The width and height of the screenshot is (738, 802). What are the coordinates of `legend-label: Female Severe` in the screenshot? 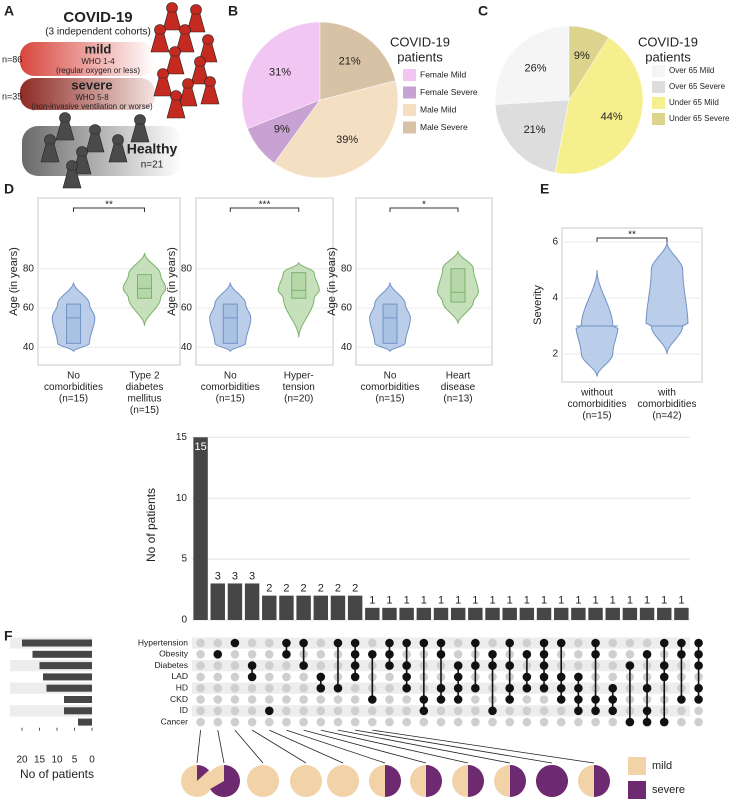 It's located at (449, 92).